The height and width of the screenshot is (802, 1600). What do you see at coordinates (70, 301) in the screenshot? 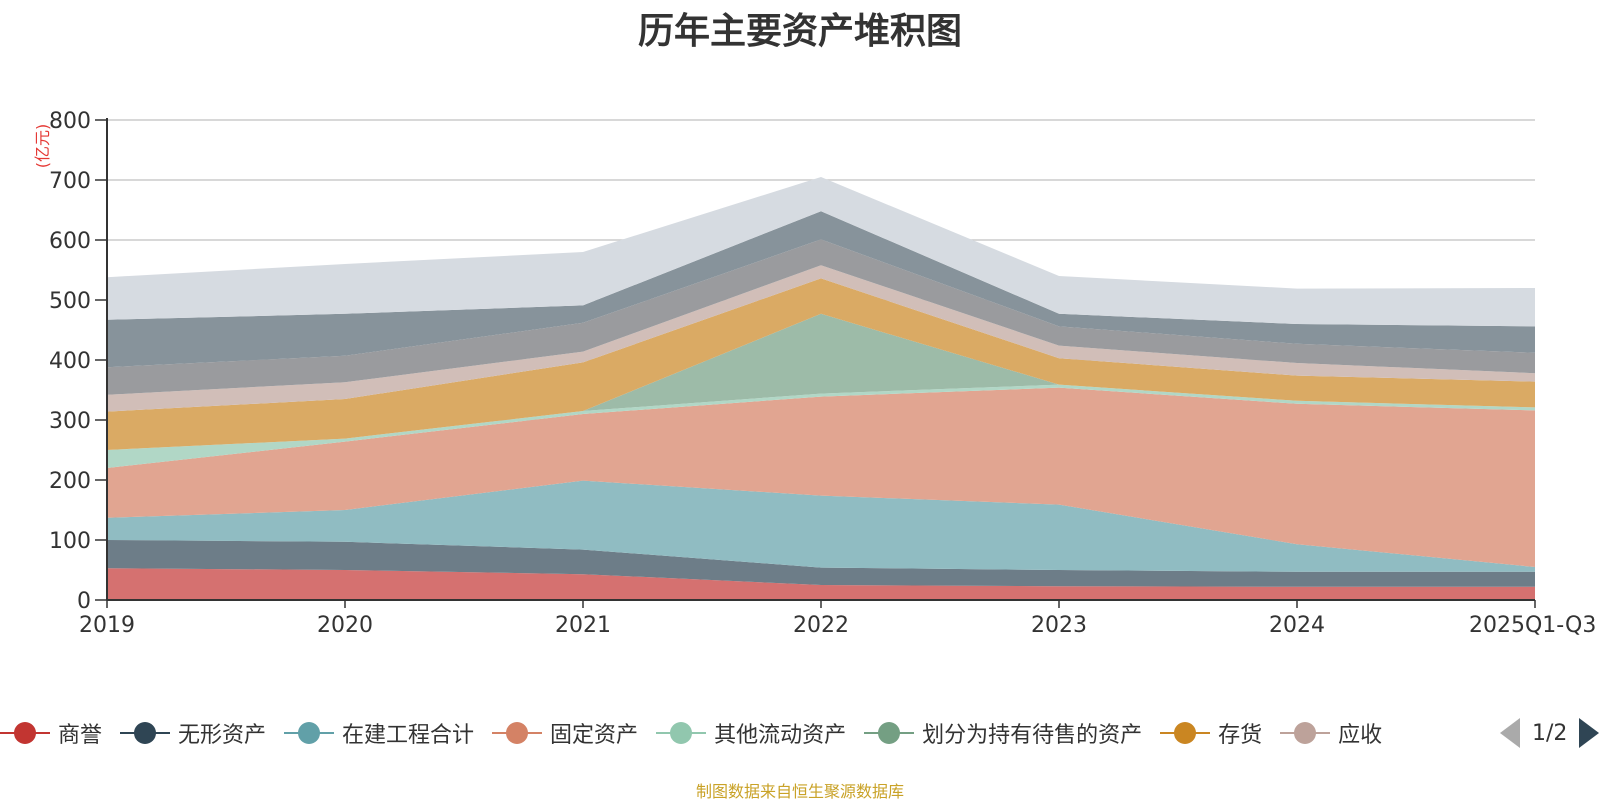
I see `y-tick-label: 500` at bounding box center [70, 301].